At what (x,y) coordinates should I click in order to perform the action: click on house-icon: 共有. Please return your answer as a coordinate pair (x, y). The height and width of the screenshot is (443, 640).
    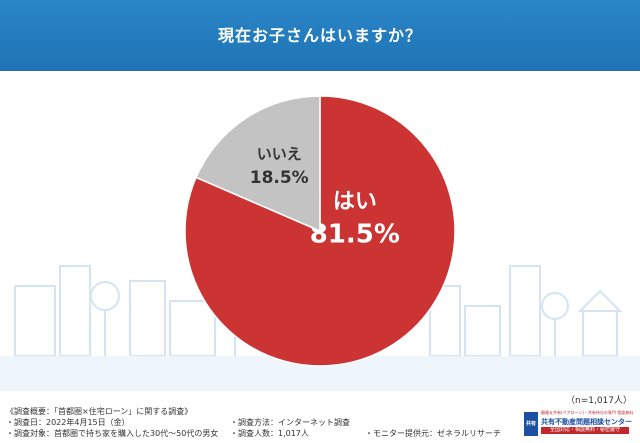
    Looking at the image, I should click on (531, 424).